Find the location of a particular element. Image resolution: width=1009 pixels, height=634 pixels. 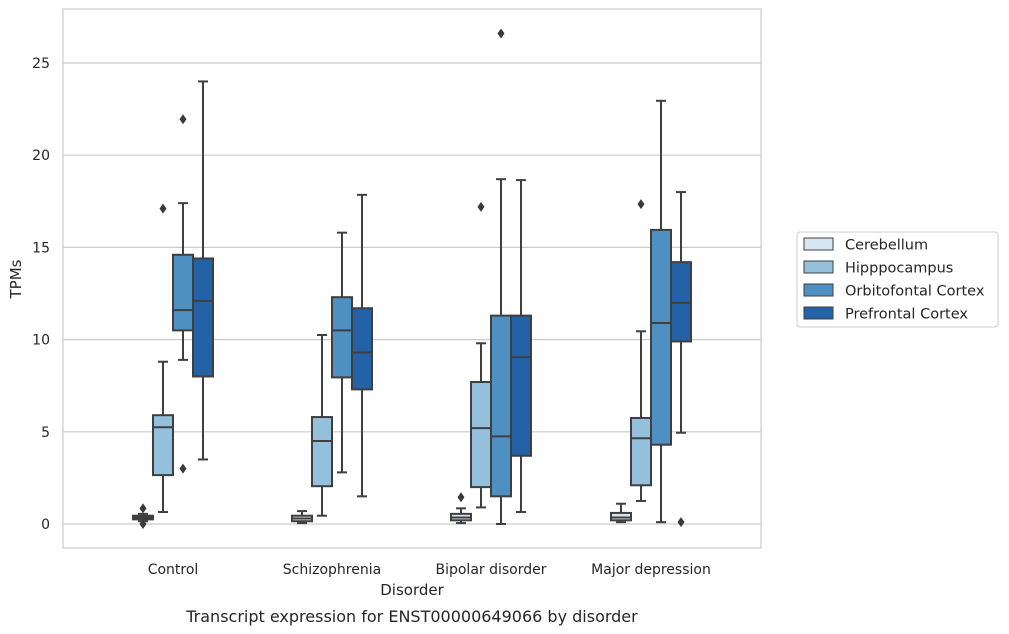

x-tick-label: Major depression is located at coordinates (651, 570).